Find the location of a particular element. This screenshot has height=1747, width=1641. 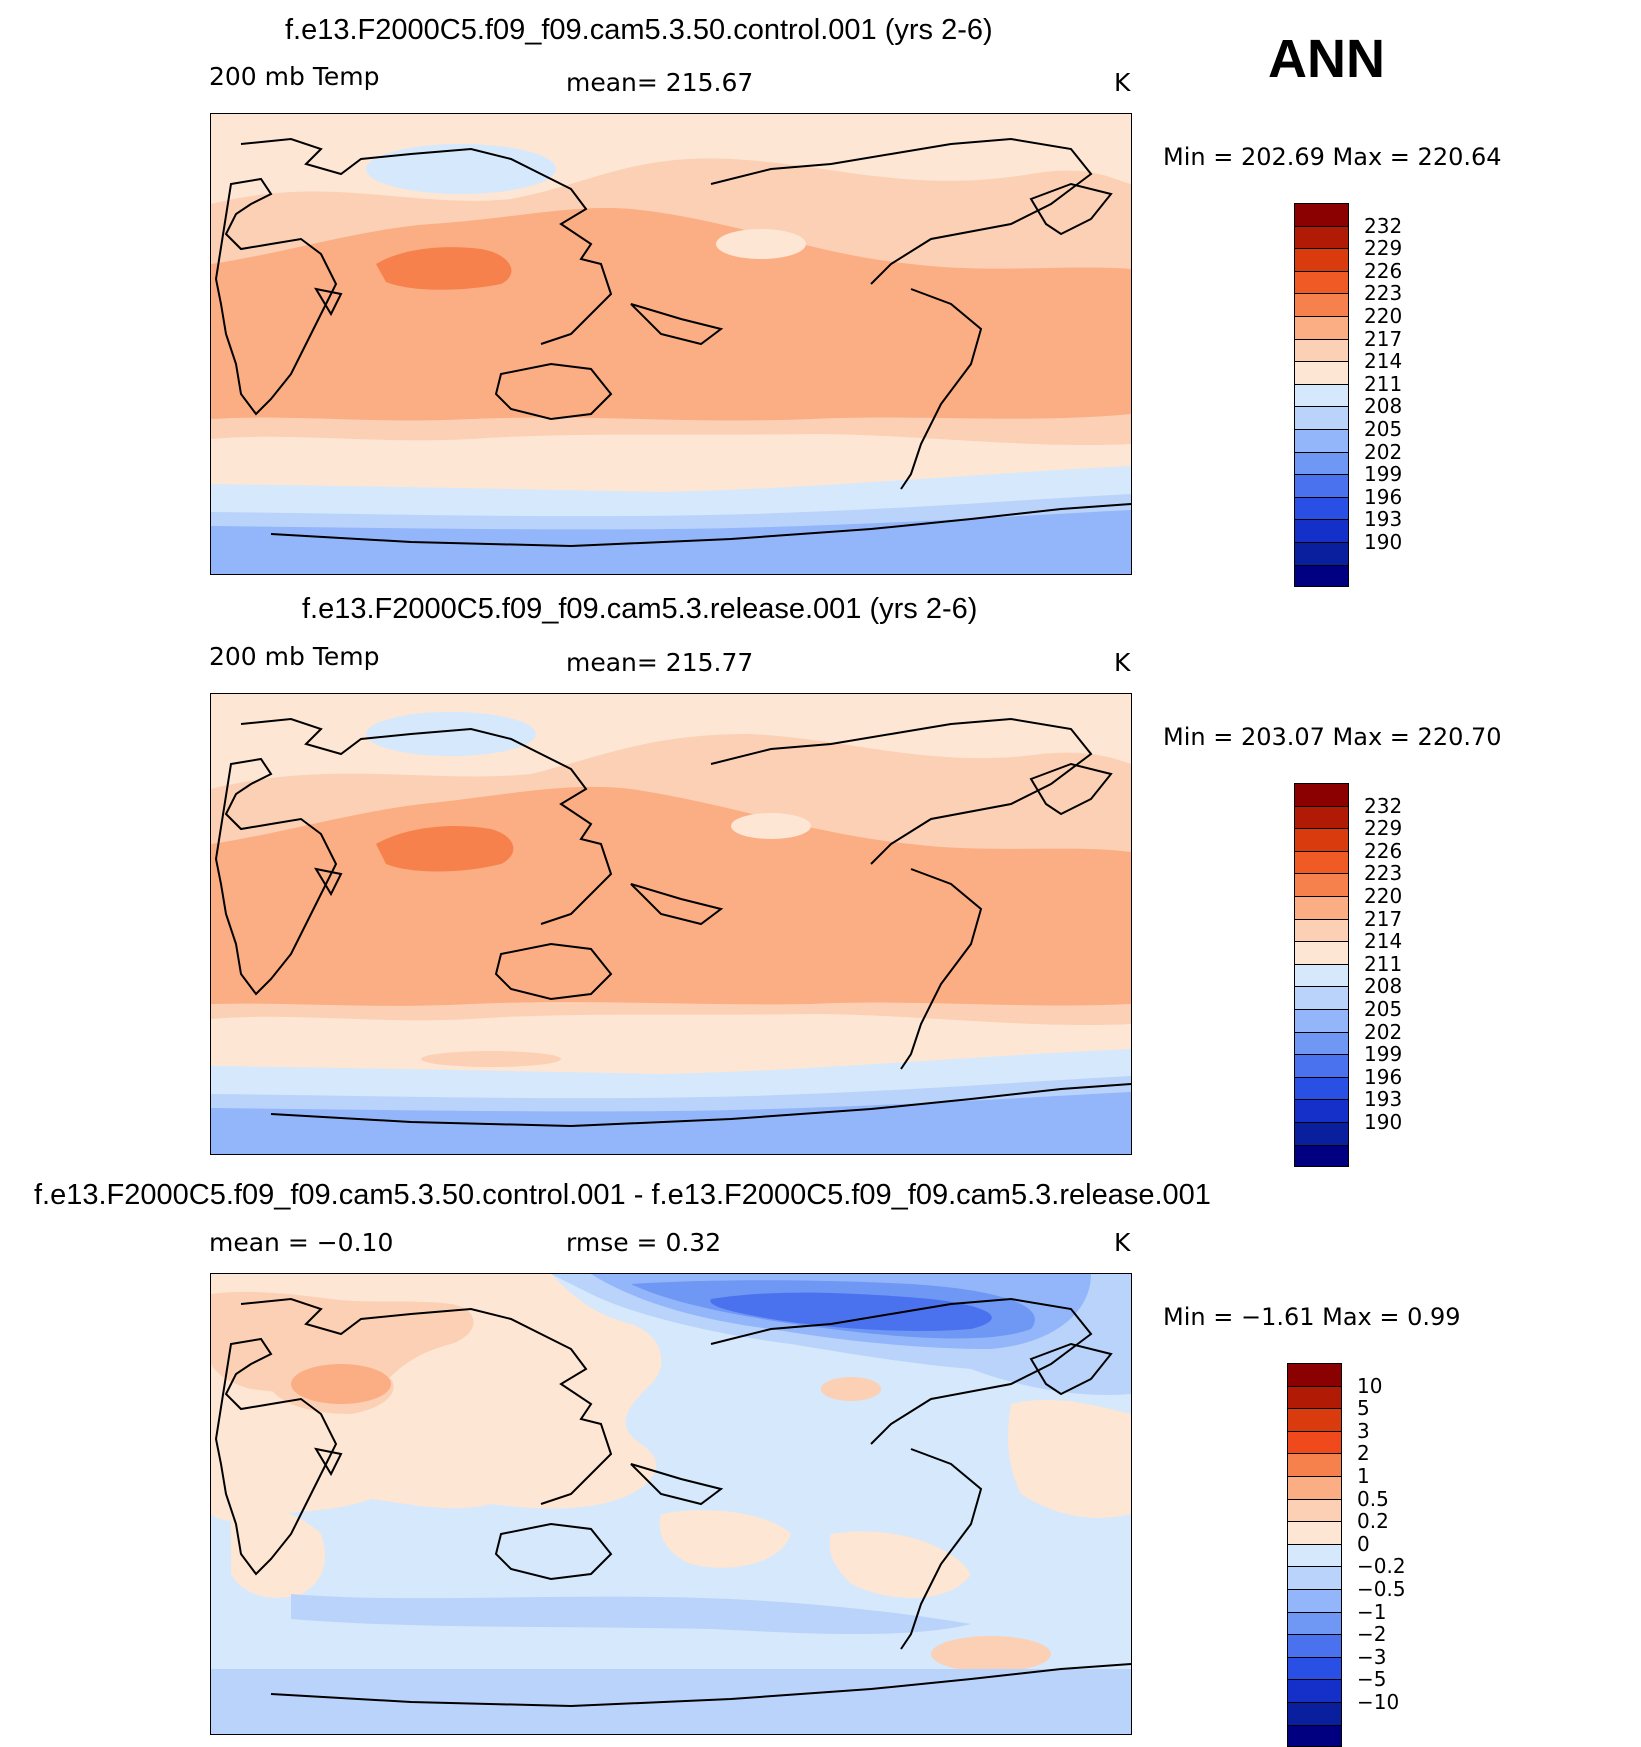

colorbar-label: 0.2 is located at coordinates (1373, 1521).